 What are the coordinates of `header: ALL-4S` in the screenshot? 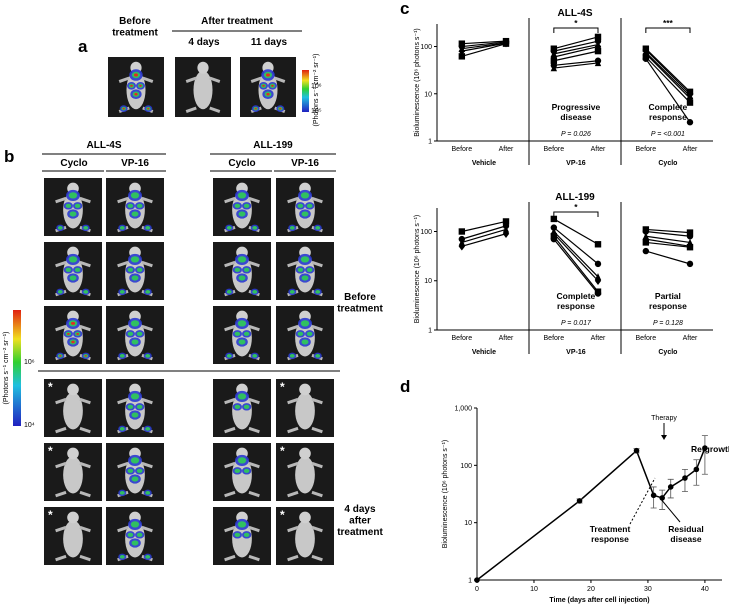 It's located at (104, 145).